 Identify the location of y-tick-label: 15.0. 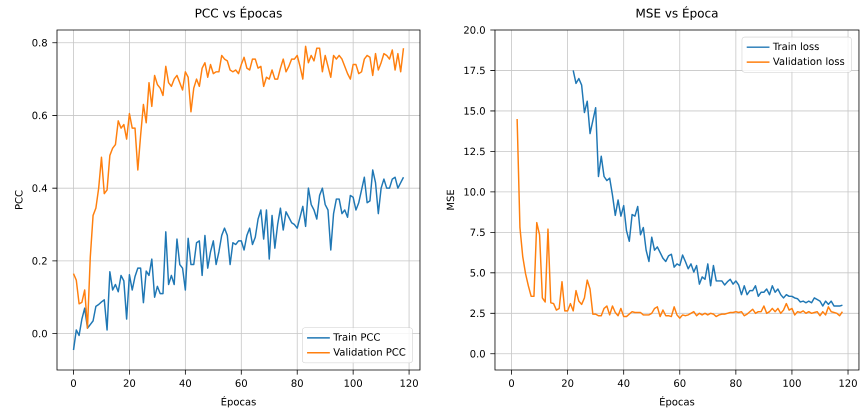
(474, 111).